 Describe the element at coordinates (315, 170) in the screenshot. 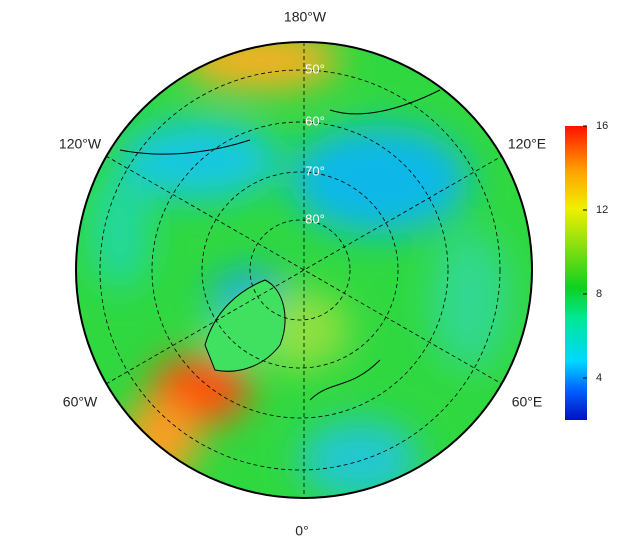

I see `latitude-label: 70°` at that location.